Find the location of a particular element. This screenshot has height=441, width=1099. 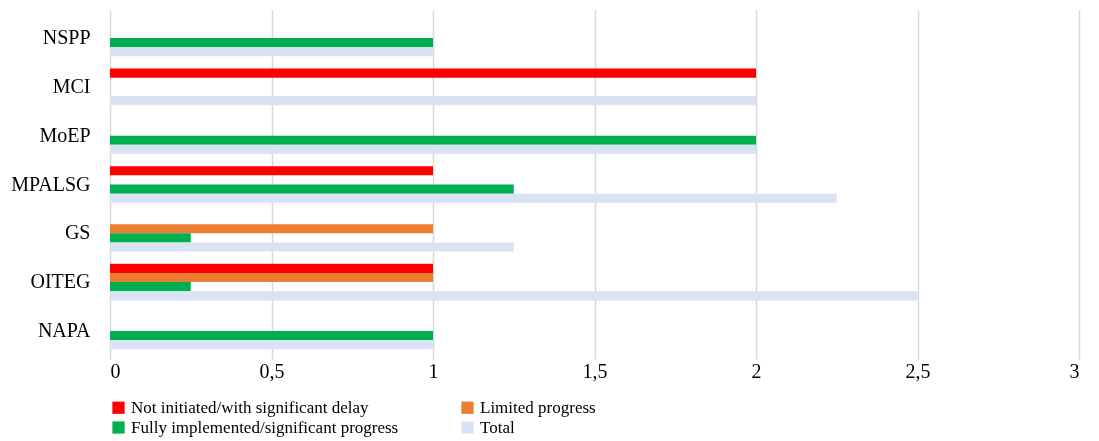

legend-label: Fully implemented/significant progress is located at coordinates (265, 427).